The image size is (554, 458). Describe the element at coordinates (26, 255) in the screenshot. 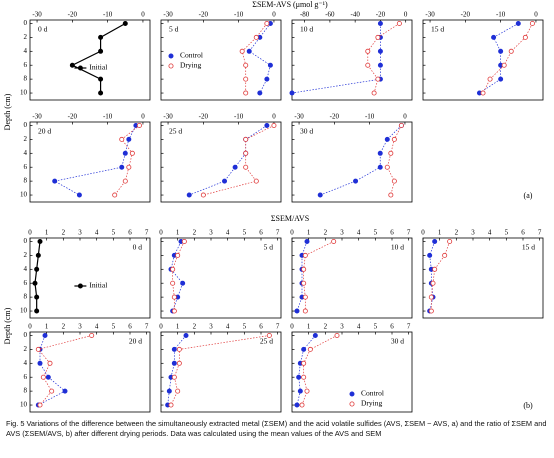

I see `y-tick-label: 2` at that location.